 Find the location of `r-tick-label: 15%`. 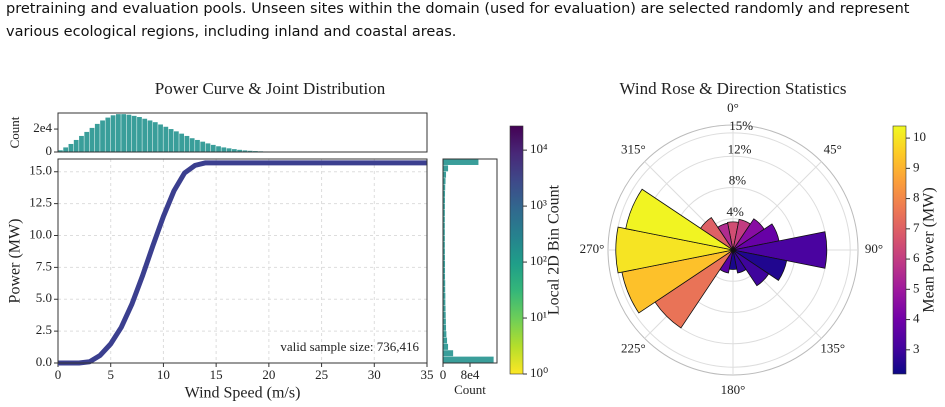

r-tick-label: 15% is located at coordinates (741, 125).